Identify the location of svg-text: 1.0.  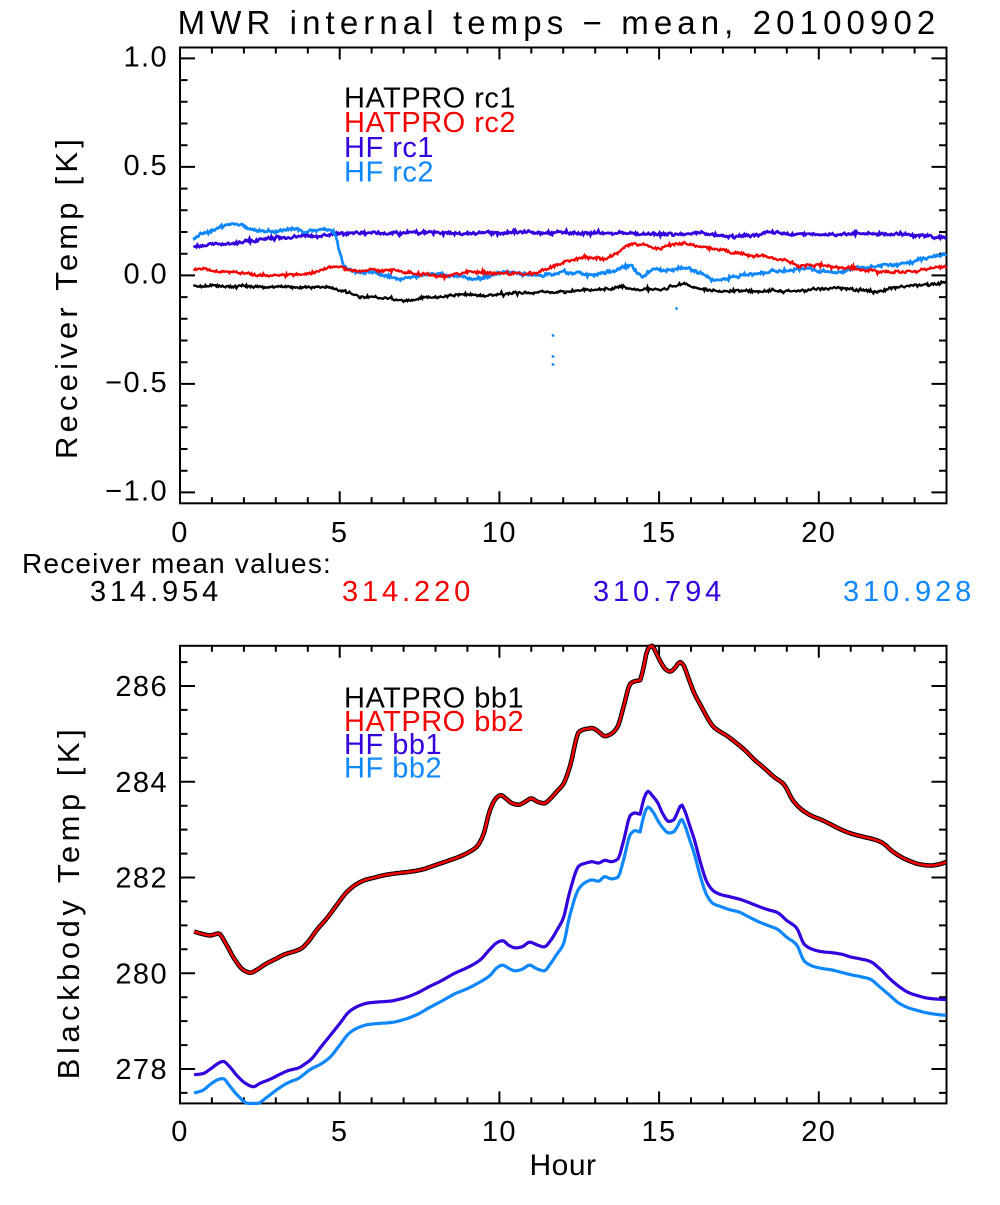
(145, 57).